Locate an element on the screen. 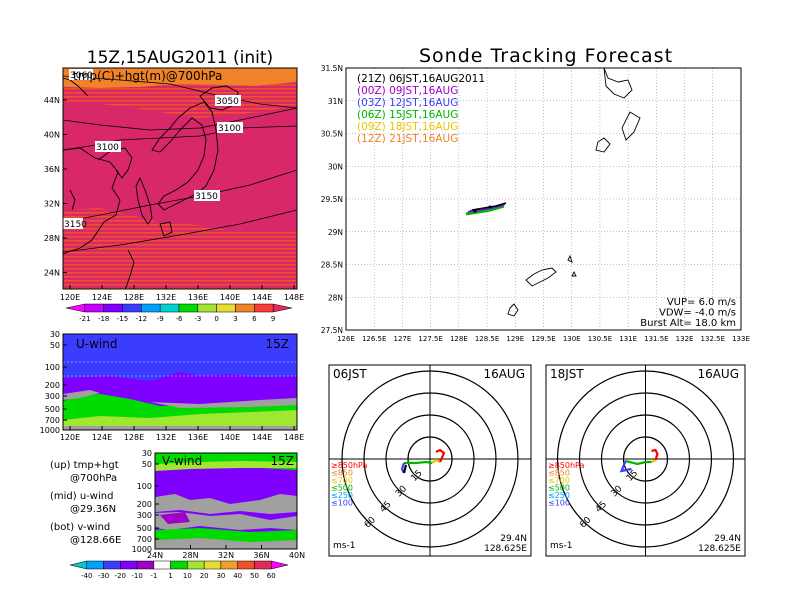  note-line: @29.36N is located at coordinates (93, 509).